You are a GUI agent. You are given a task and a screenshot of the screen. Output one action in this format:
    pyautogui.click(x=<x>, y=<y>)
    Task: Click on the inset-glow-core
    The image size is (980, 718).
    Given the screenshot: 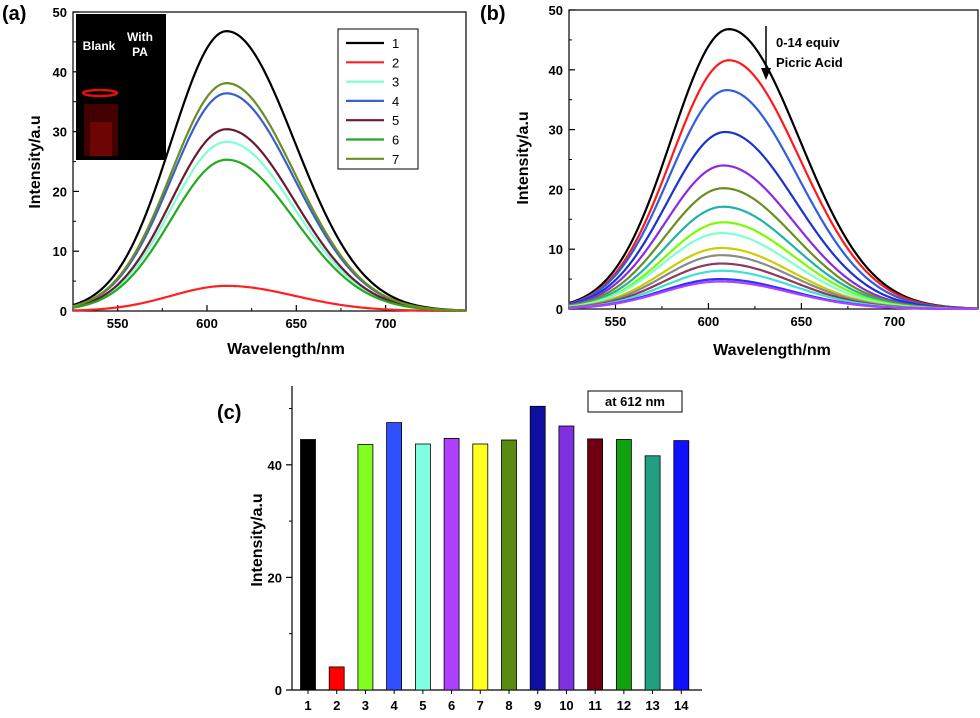 What is the action you would take?
    pyautogui.click(x=101, y=139)
    